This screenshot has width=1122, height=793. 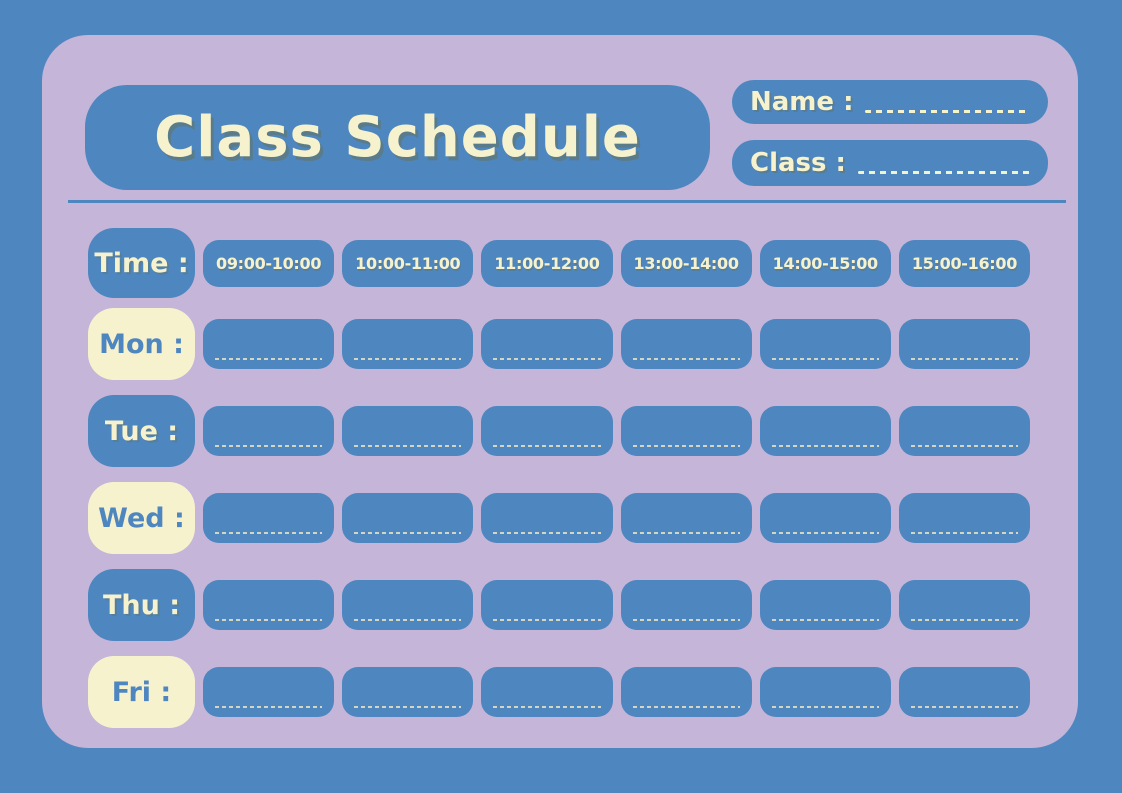 I want to click on day-row-wed: Wed :, so click(x=559, y=518).